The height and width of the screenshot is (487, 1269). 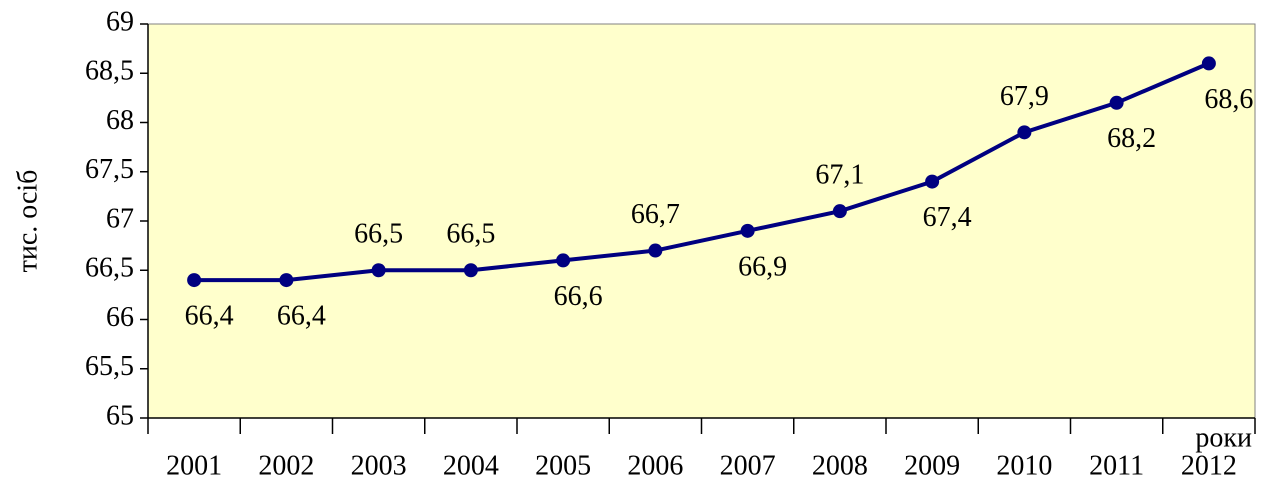 What do you see at coordinates (578, 296) in the screenshot?
I see `data-label: 66,6` at bounding box center [578, 296].